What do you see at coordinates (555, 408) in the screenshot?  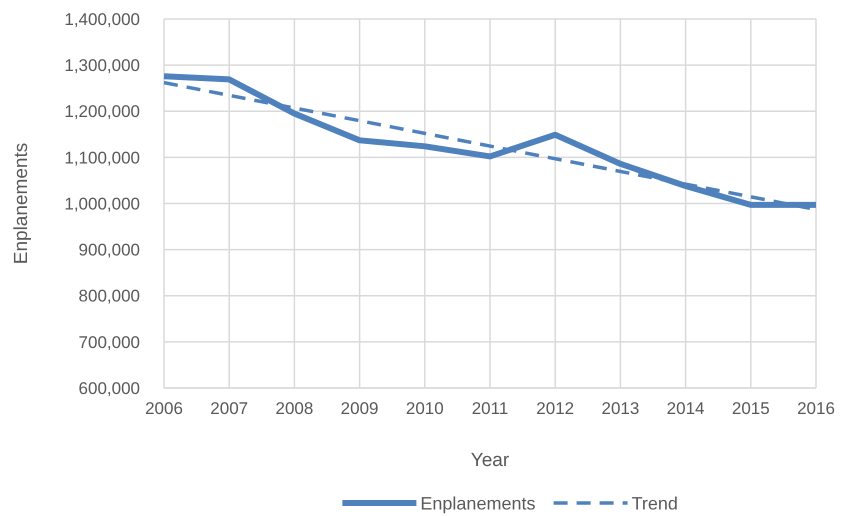 I see `x-tick-label: 2012` at bounding box center [555, 408].